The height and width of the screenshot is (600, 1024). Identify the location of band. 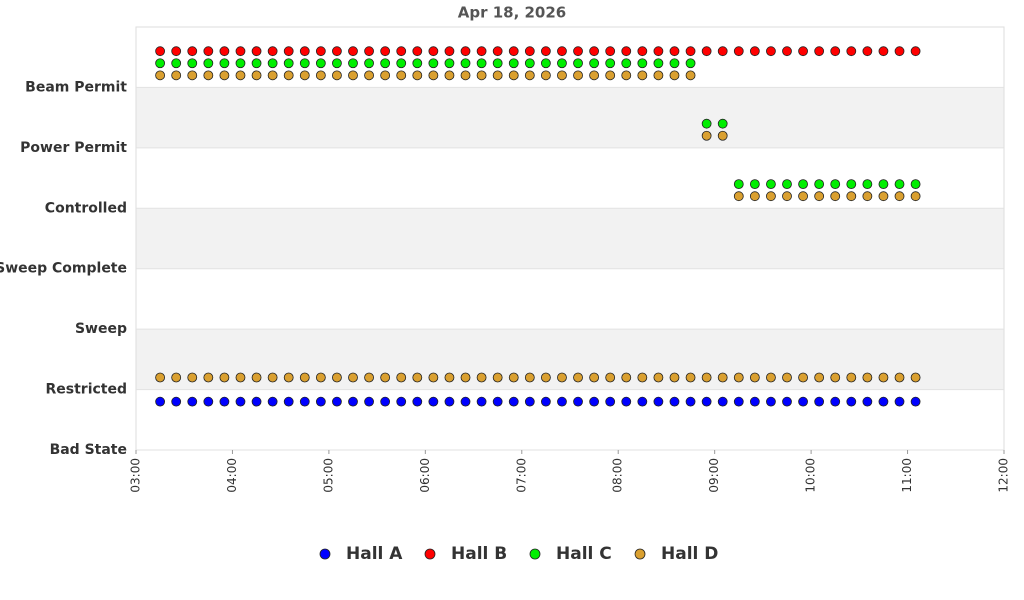
(570, 117).